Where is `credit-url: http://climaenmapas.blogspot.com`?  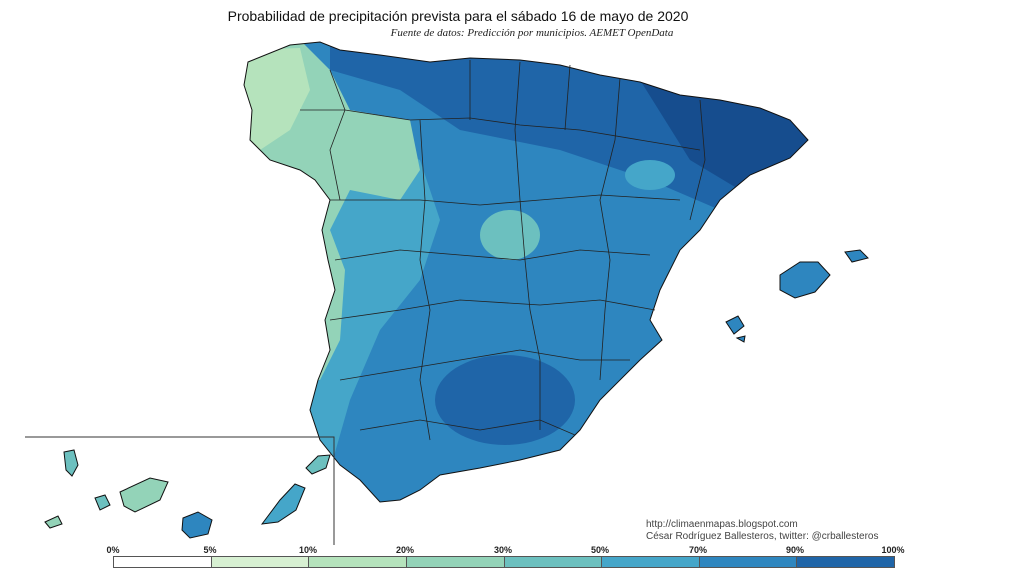 credit-url: http://climaenmapas.blogspot.com is located at coordinates (722, 524).